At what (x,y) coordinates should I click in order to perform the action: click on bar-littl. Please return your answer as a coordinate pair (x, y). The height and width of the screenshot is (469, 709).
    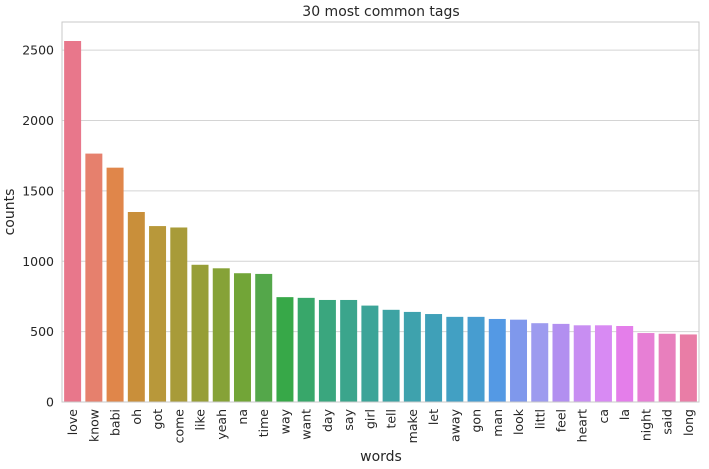
    Looking at the image, I should click on (540, 362).